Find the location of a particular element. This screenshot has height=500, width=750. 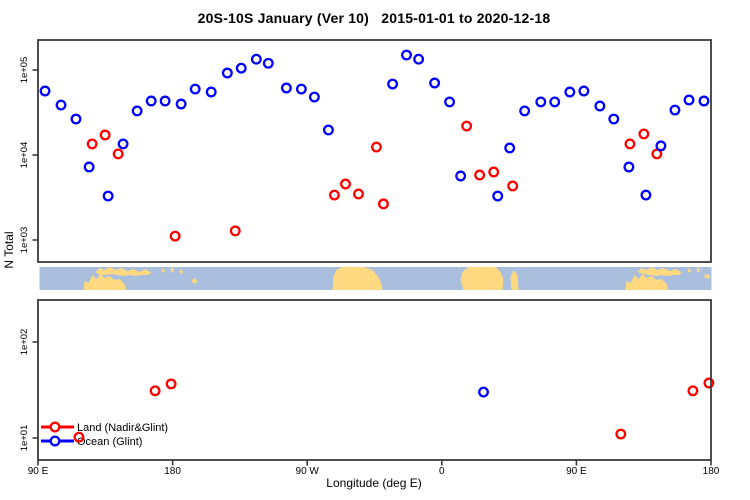

x-tick-label: 0 is located at coordinates (442, 471).